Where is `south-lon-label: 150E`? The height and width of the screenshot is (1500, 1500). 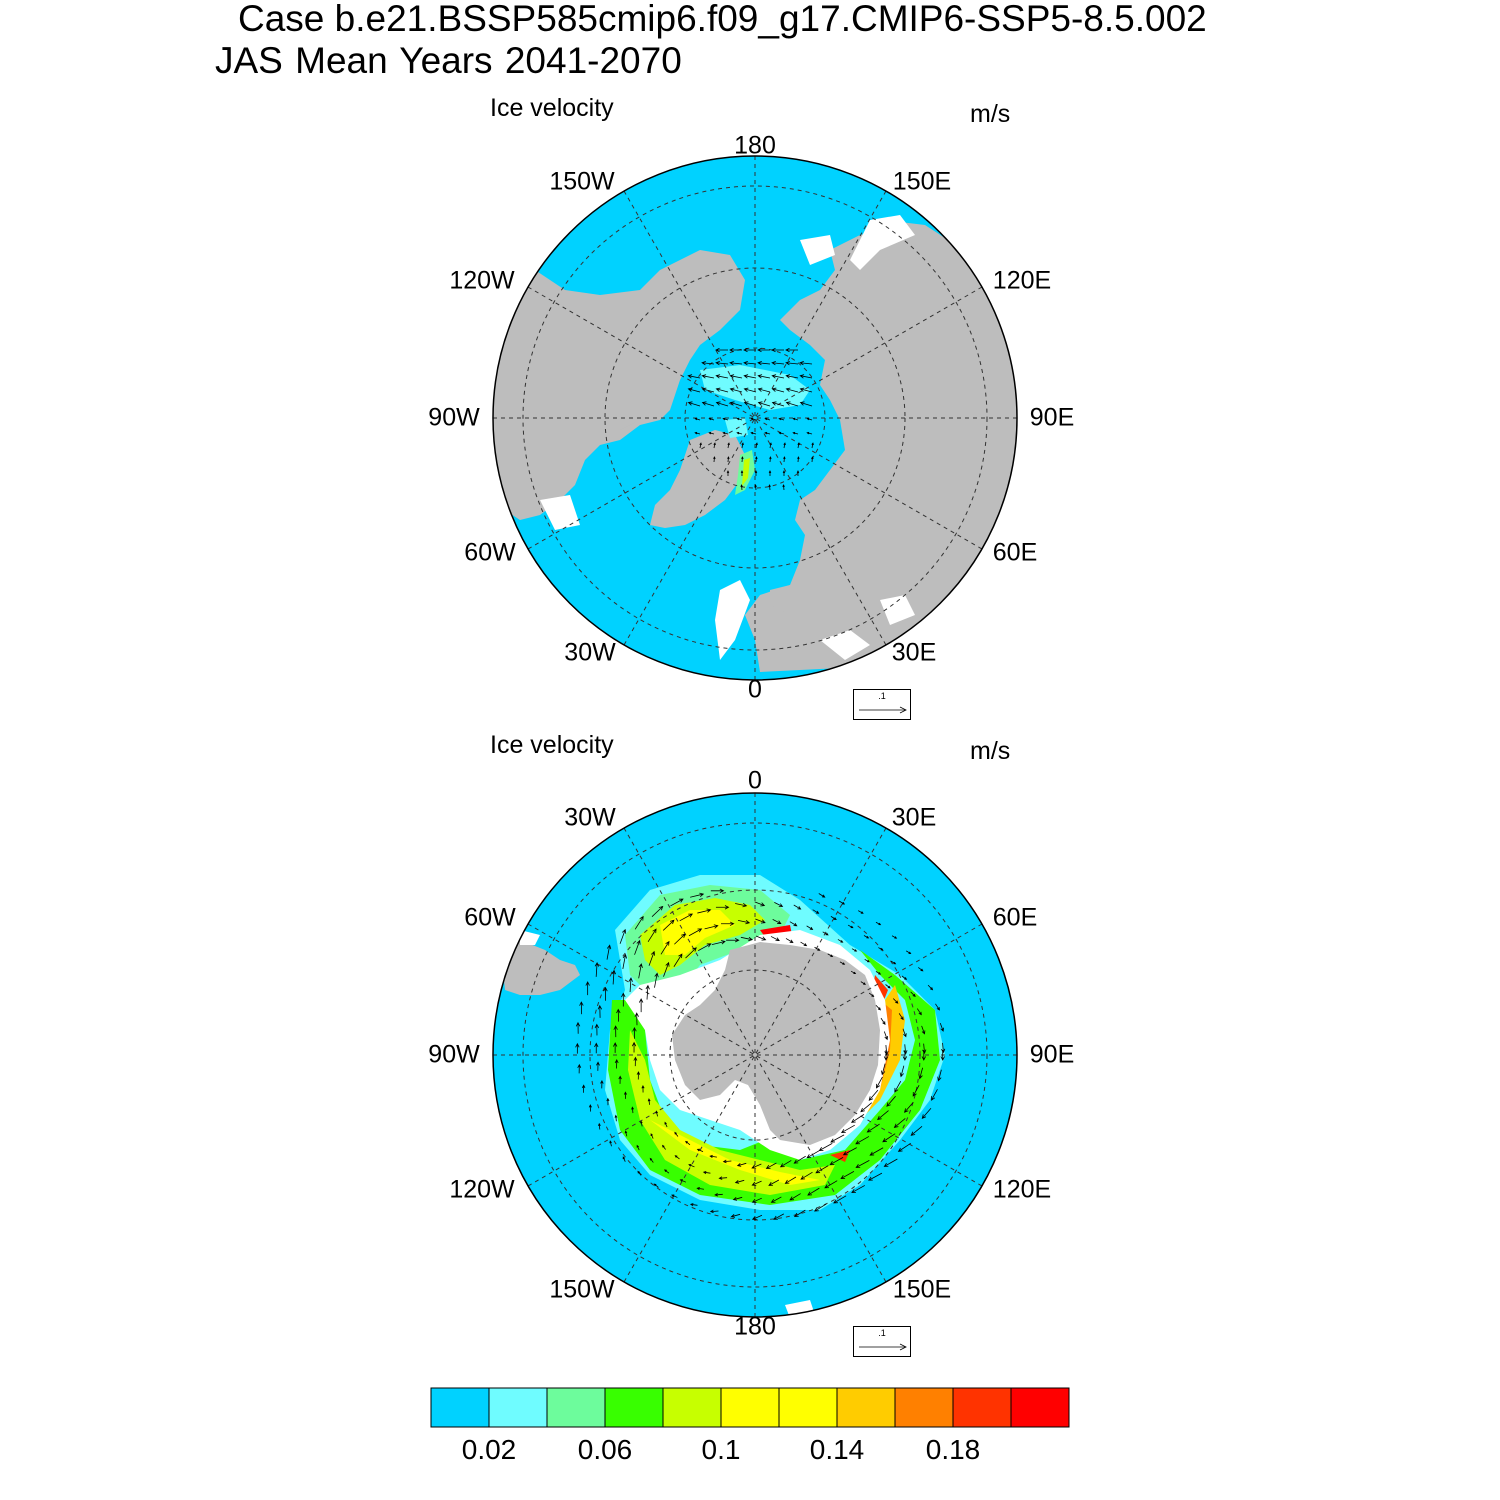
south-lon-label: 150E is located at coordinates (922, 1289).